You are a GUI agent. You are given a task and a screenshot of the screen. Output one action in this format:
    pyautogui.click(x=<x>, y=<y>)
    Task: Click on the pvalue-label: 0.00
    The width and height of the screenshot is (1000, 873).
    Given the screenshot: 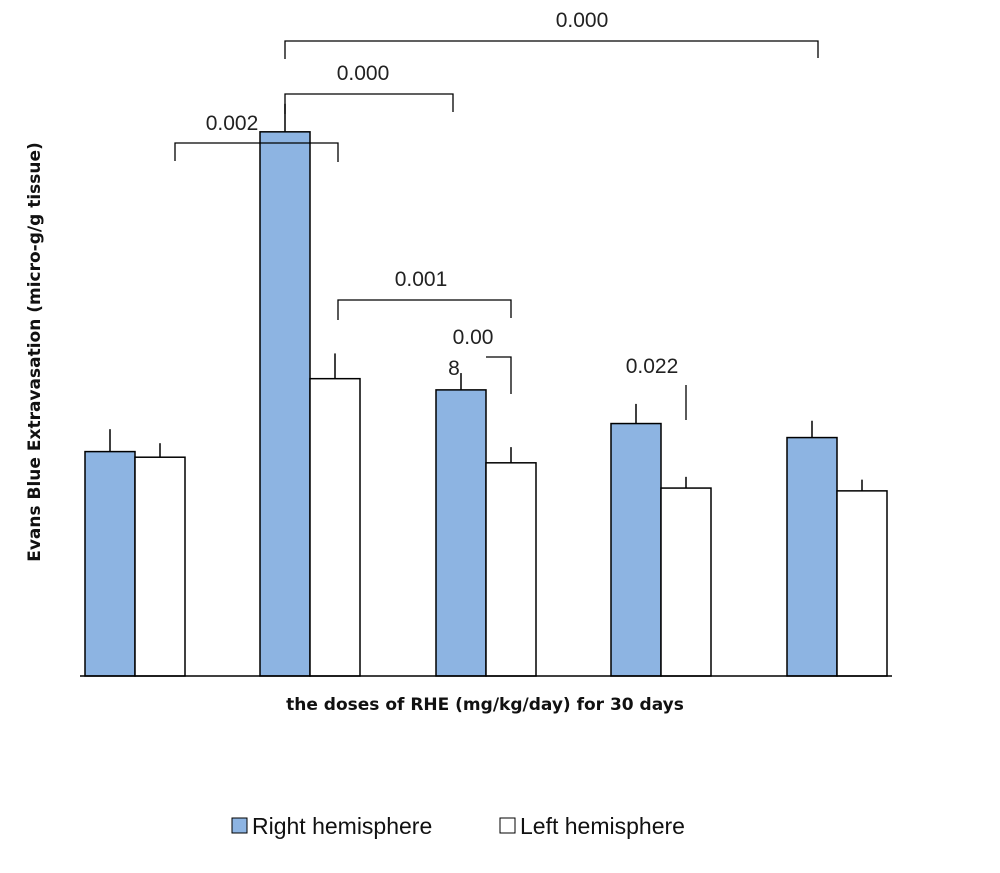 What is the action you would take?
    pyautogui.click(x=473, y=337)
    